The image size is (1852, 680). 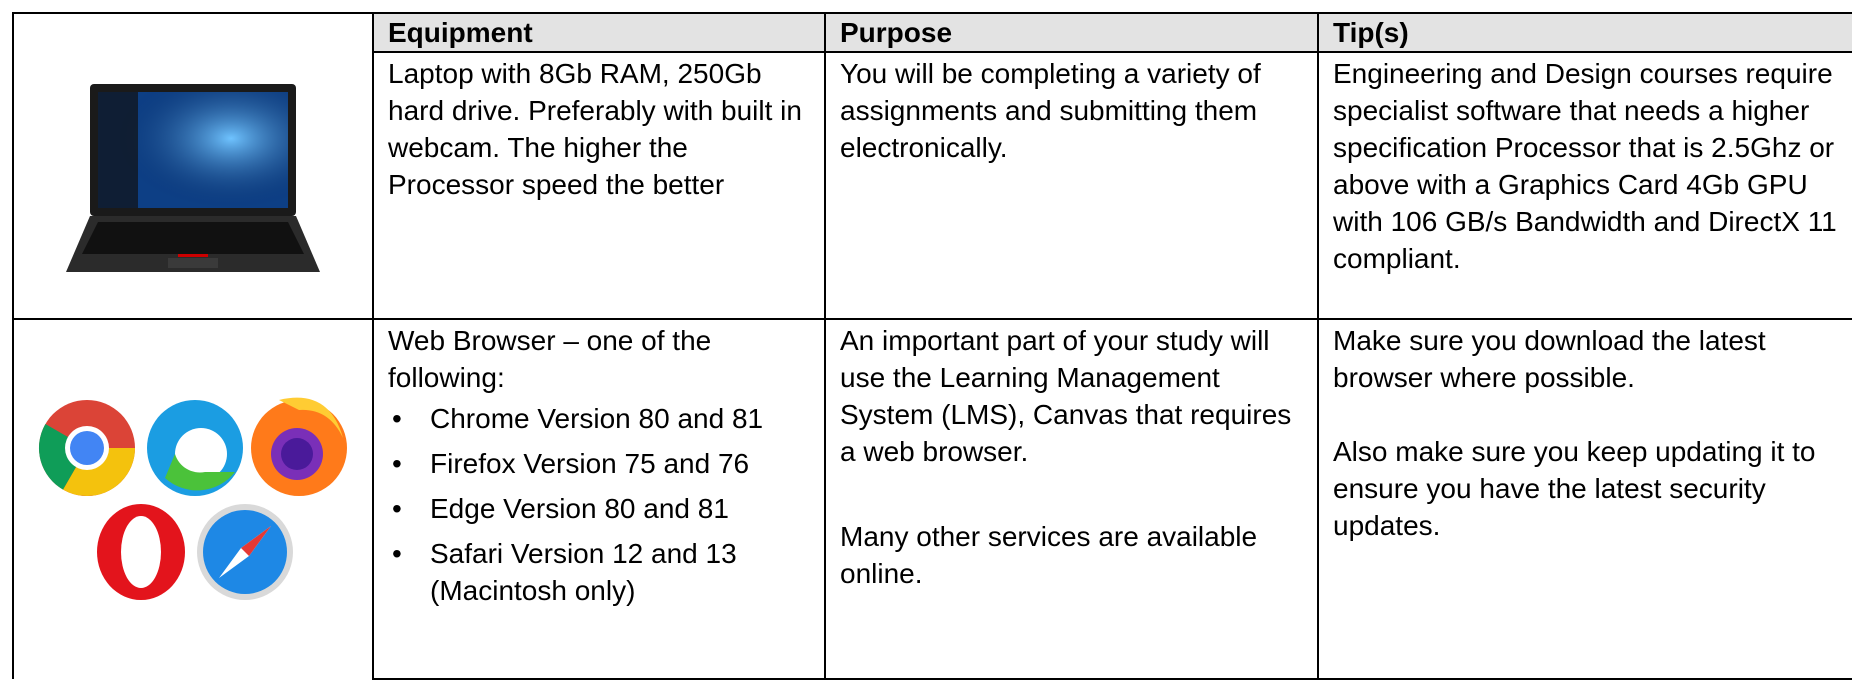 I want to click on header-row: Equipment Purpose Tip(s), so click(x=932, y=32).